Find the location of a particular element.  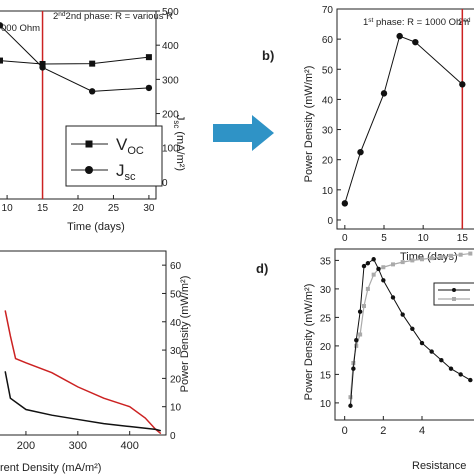

panel-a-annotation-2: 2nd2nd phase: R = various R is located at coordinates (113, 16).